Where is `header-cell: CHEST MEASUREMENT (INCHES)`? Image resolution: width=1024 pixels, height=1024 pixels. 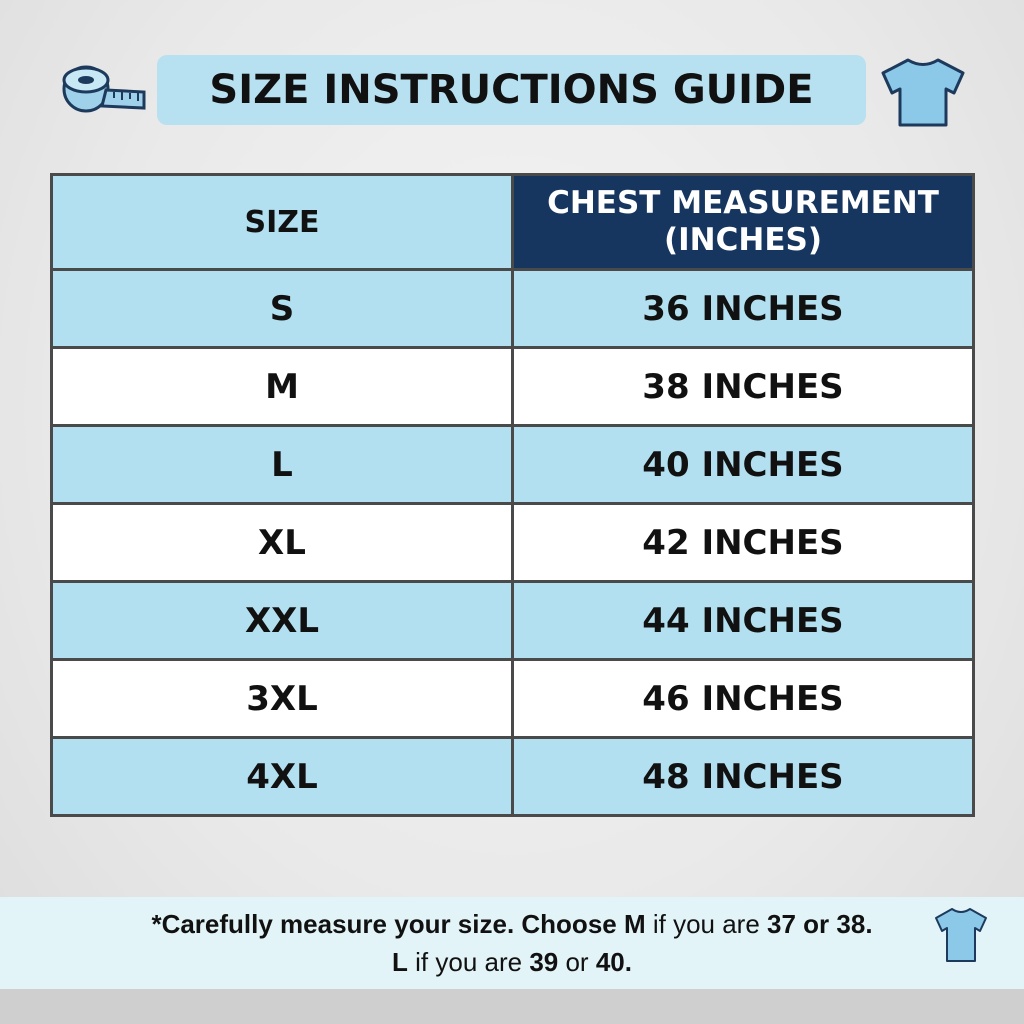 header-cell: CHEST MEASUREMENT (INCHES) is located at coordinates (743, 222).